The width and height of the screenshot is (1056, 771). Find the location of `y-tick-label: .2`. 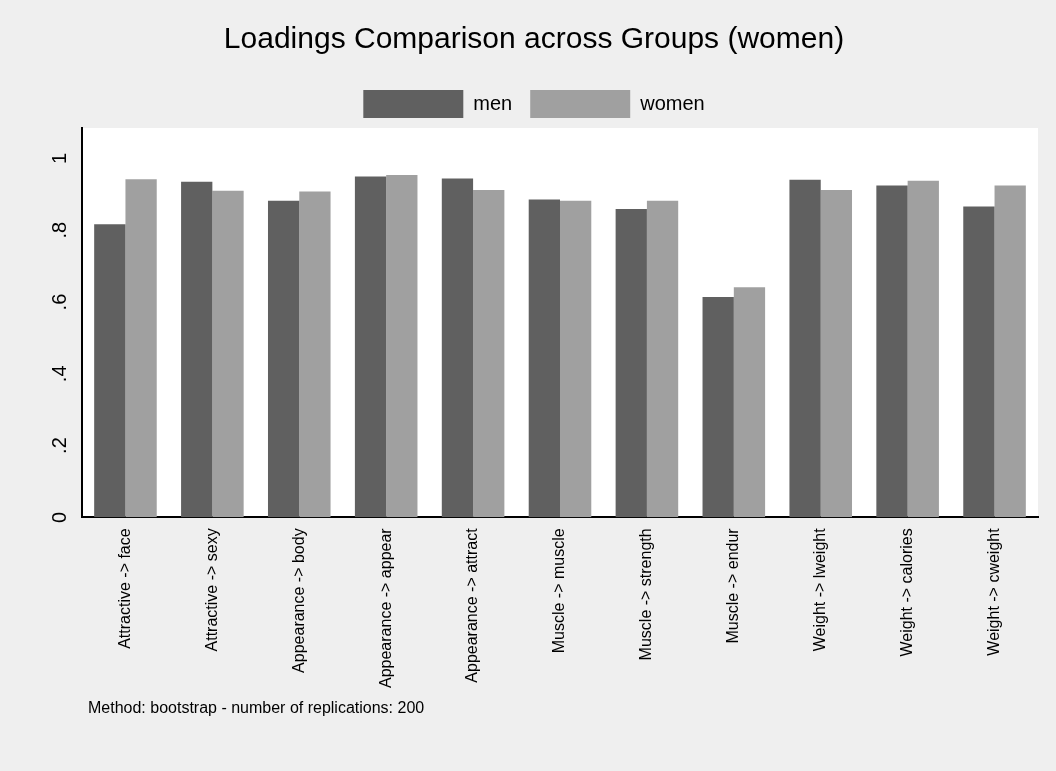

y-tick-label: .2 is located at coordinates (58, 445).